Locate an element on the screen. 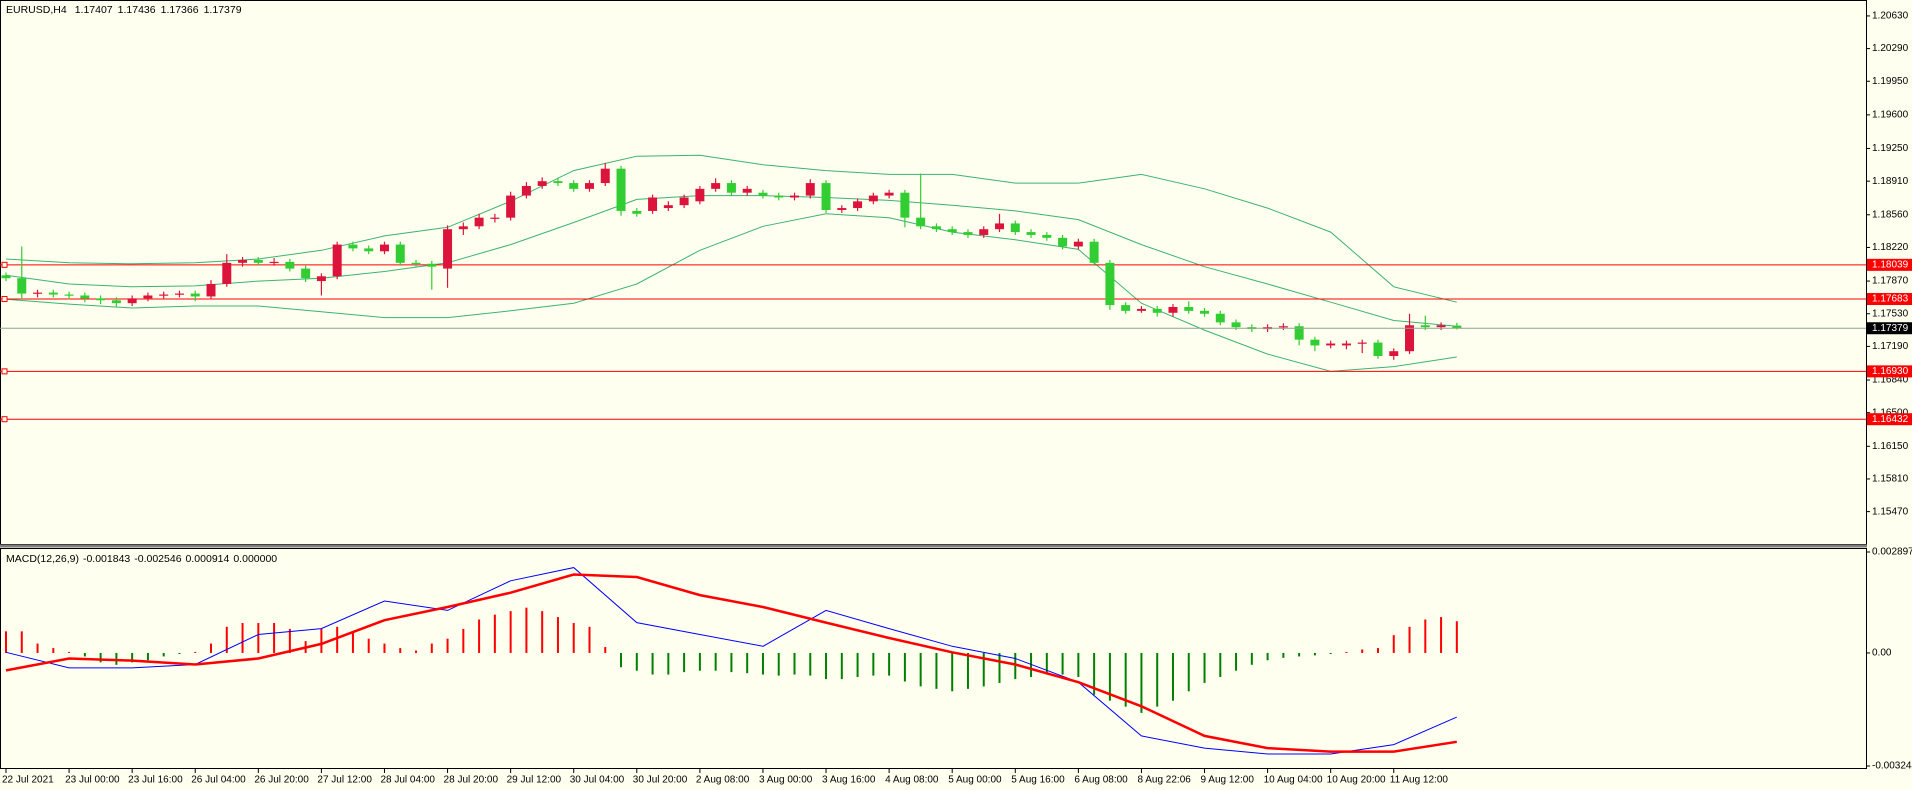  price-label: 1.17379 is located at coordinates (1890, 328).